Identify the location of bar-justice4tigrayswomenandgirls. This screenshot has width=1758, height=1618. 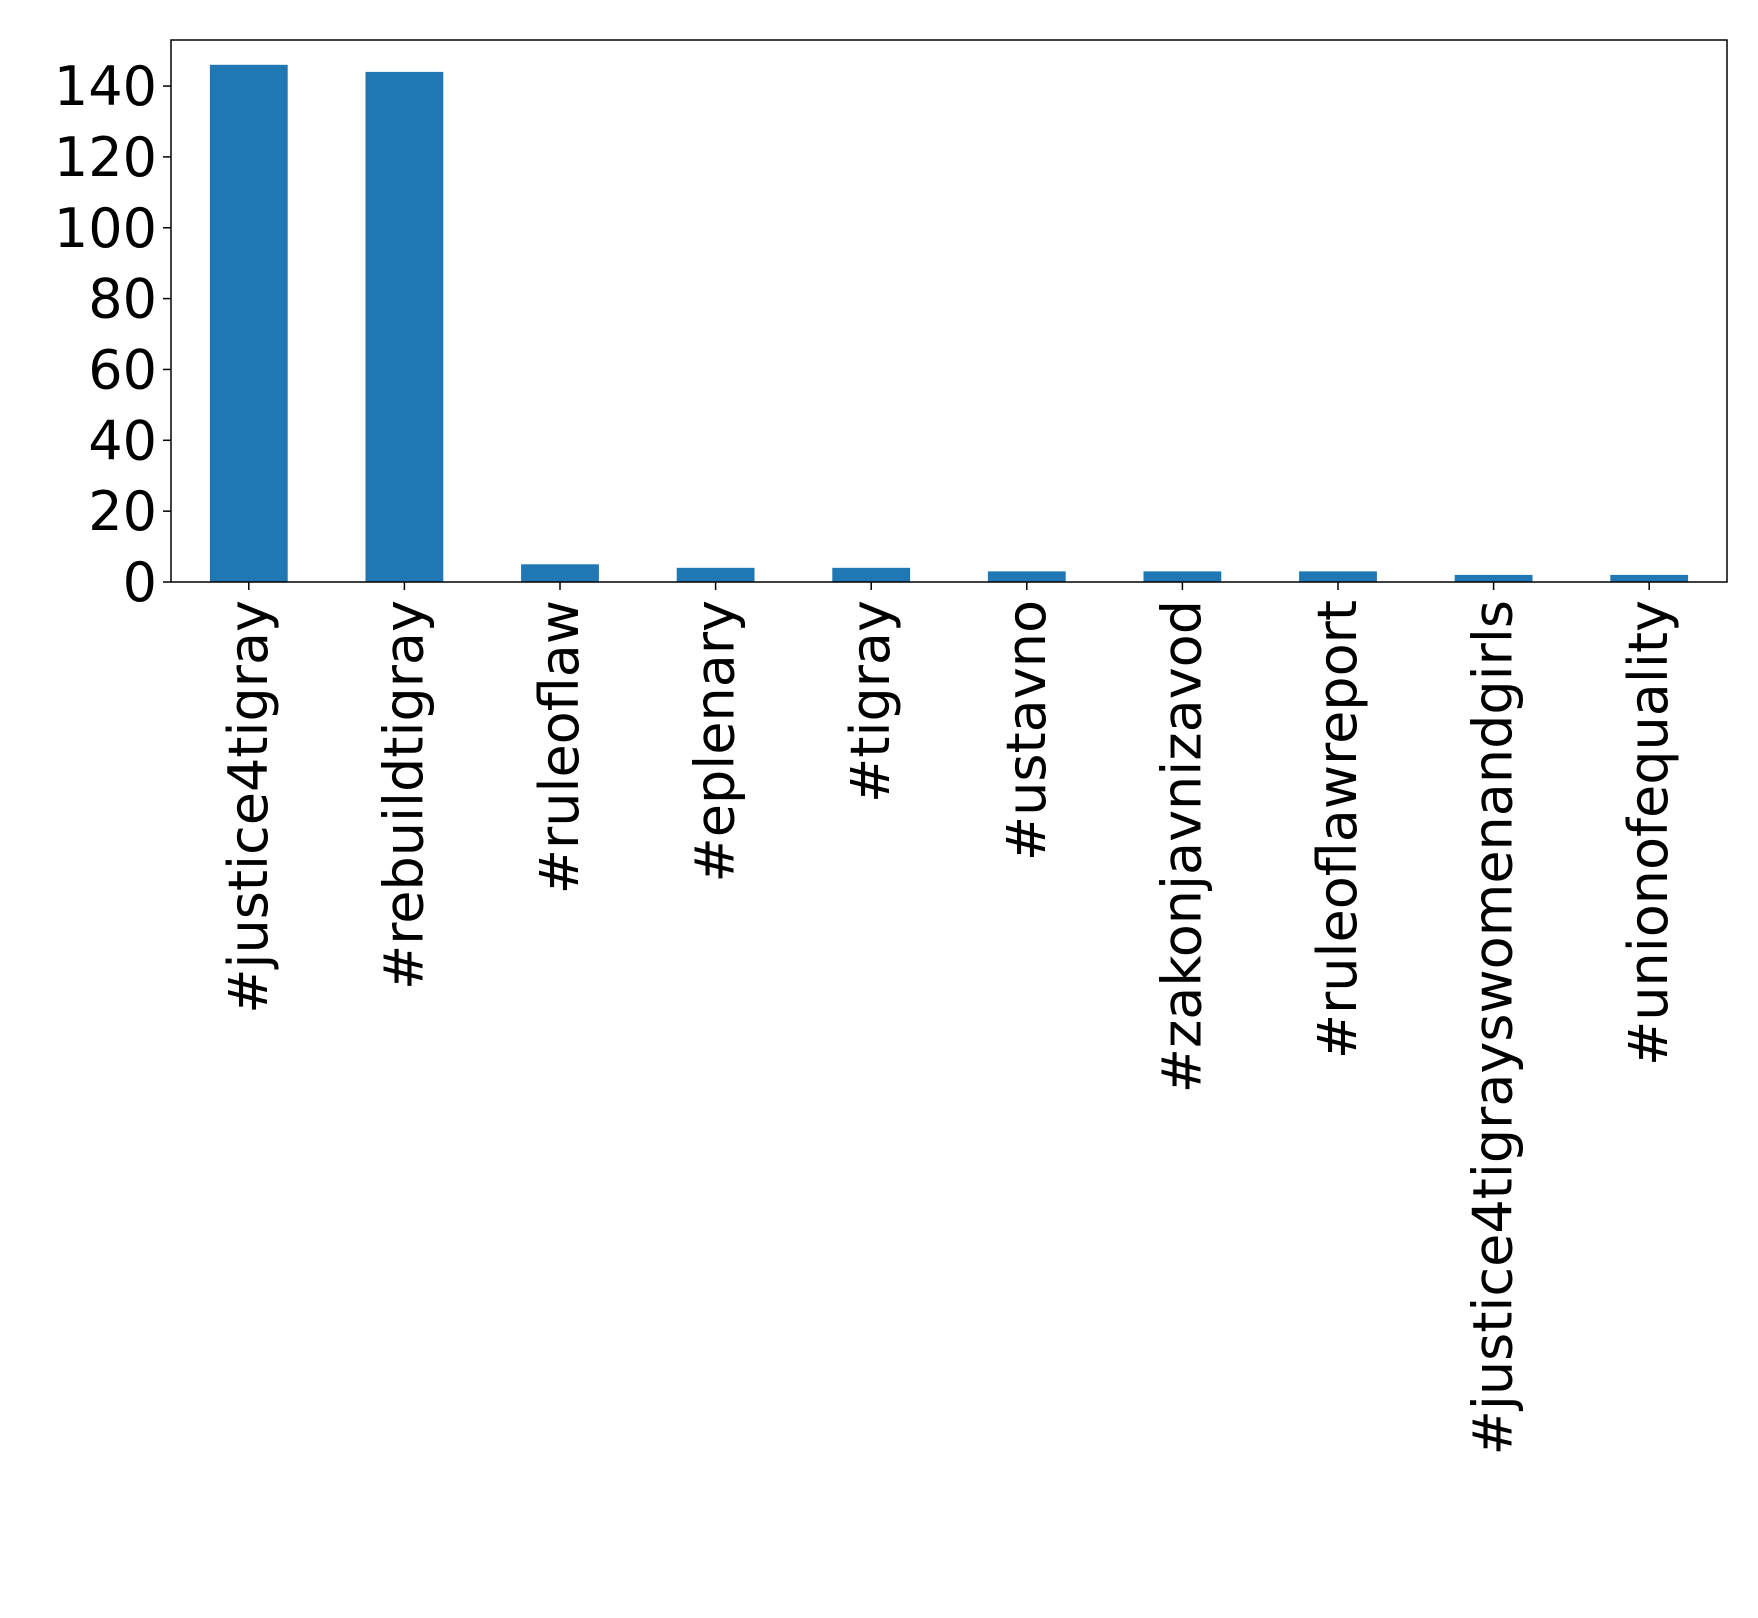
(1493, 578).